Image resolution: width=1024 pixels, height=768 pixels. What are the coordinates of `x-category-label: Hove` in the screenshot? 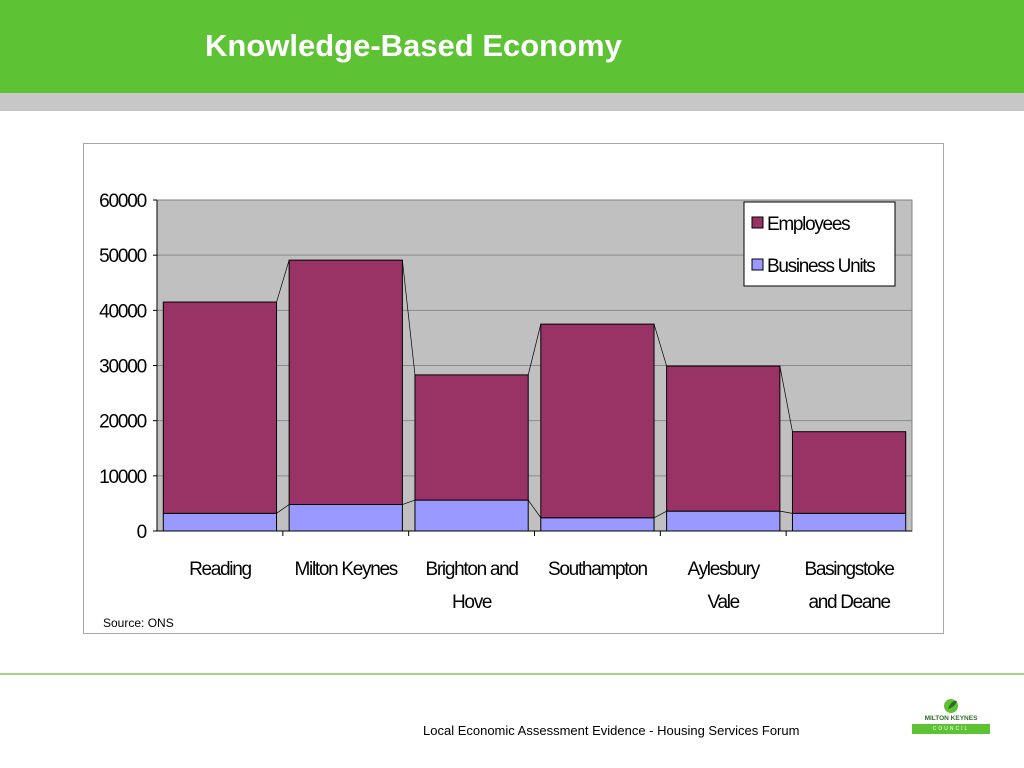 It's located at (472, 602).